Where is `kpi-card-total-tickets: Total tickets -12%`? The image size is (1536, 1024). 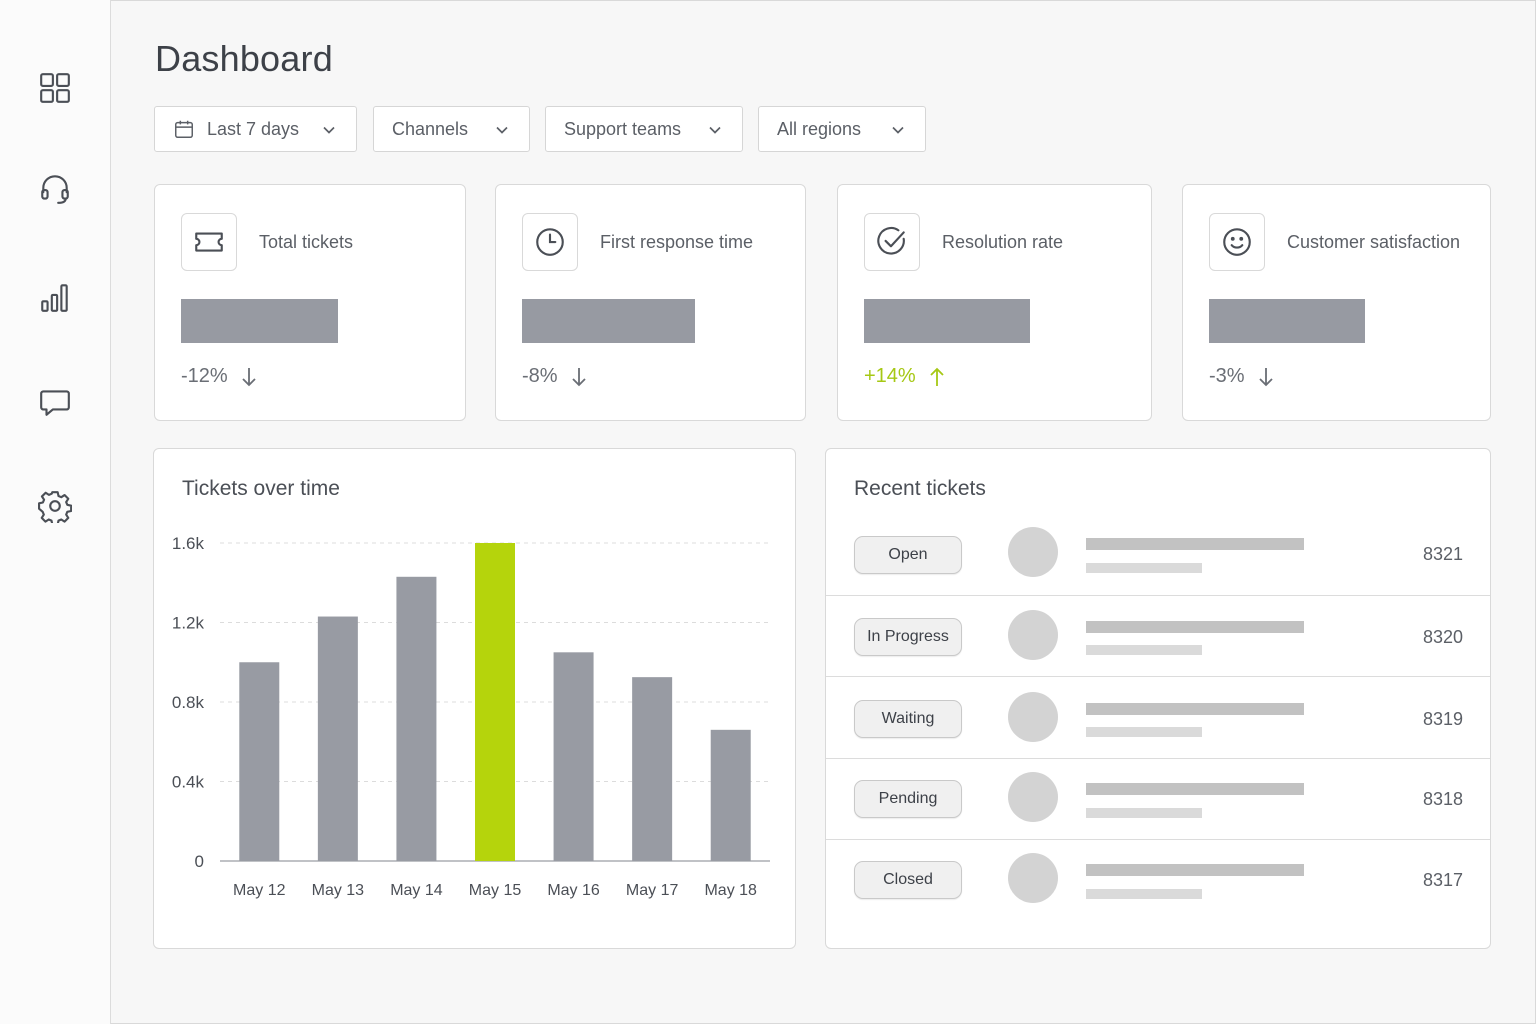 kpi-card-total-tickets: Total tickets -12% is located at coordinates (310, 302).